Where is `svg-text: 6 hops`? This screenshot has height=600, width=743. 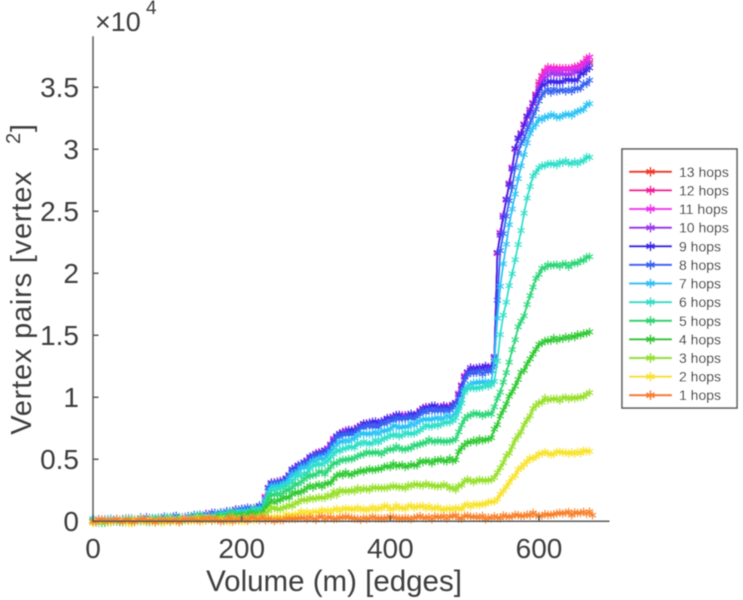 svg-text: 6 hops is located at coordinates (700, 302).